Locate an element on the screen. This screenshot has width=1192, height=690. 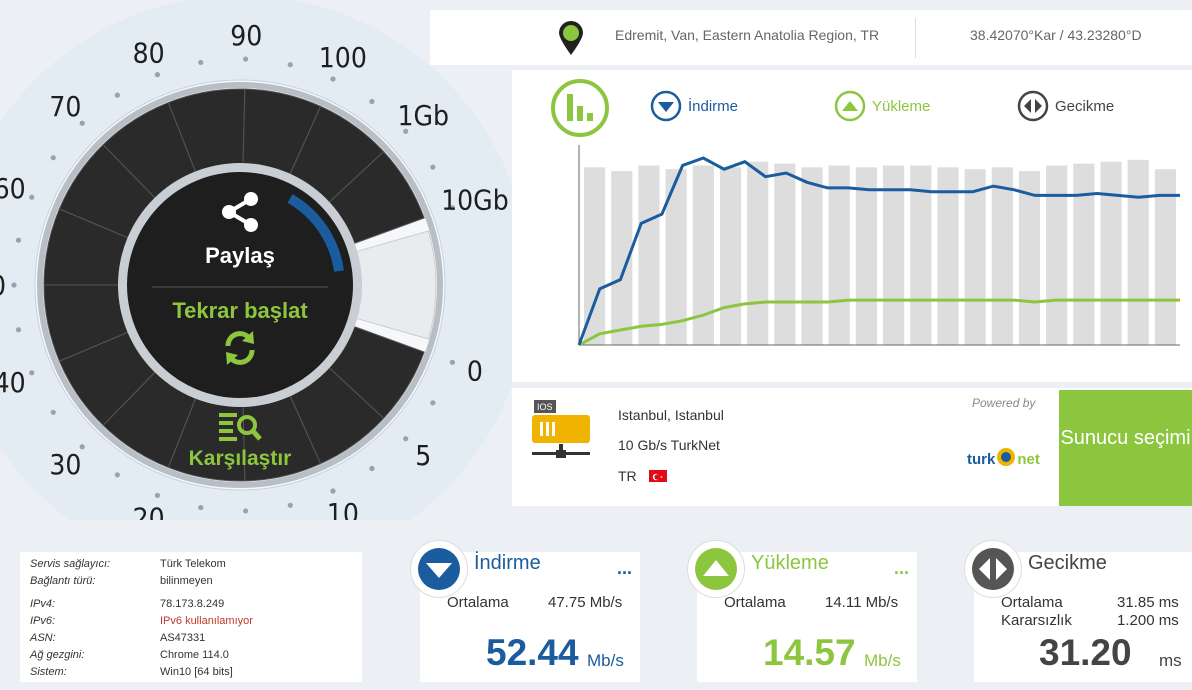
jitter-label: Kararsızlık is located at coordinates (1036, 620).